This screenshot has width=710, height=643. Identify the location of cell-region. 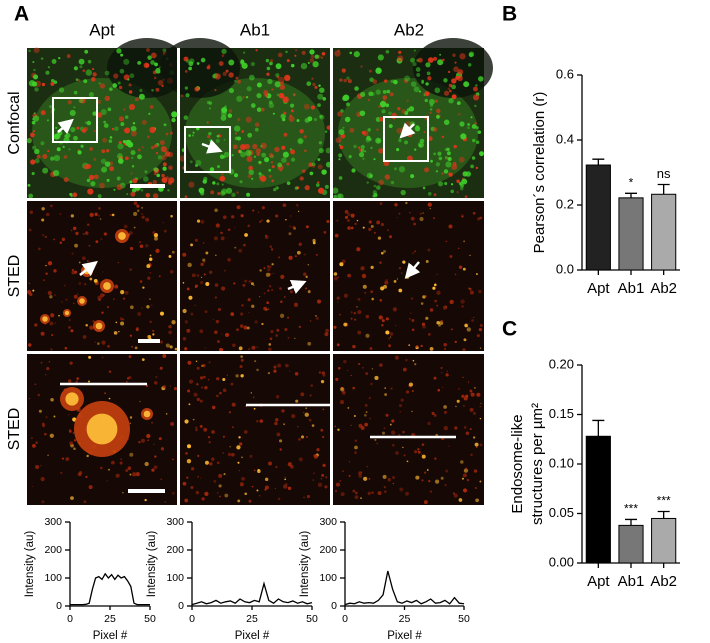
(102, 133).